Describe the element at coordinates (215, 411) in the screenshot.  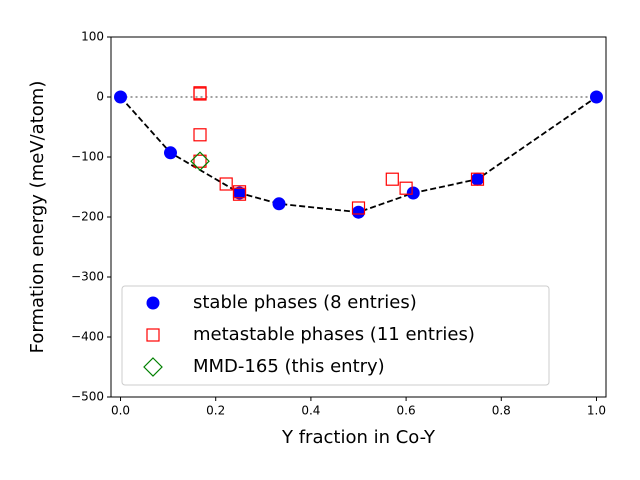
I see `x-tick-label: 0.2` at that location.